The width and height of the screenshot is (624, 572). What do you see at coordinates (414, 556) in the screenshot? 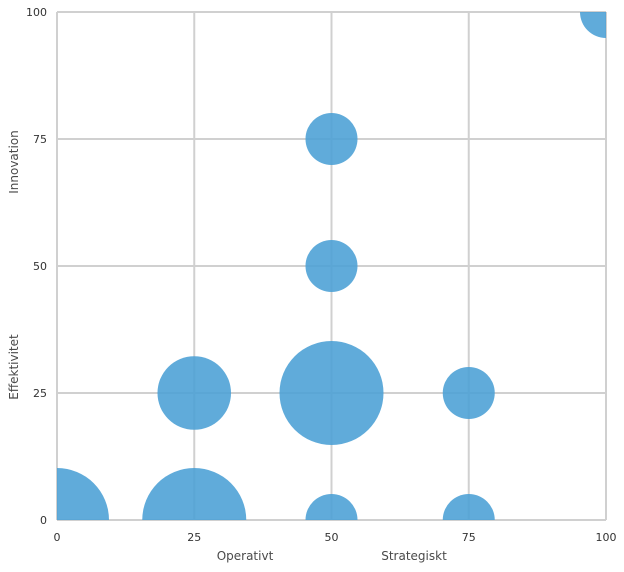
I see `x-axis-label-right: Strategiskt` at bounding box center [414, 556].